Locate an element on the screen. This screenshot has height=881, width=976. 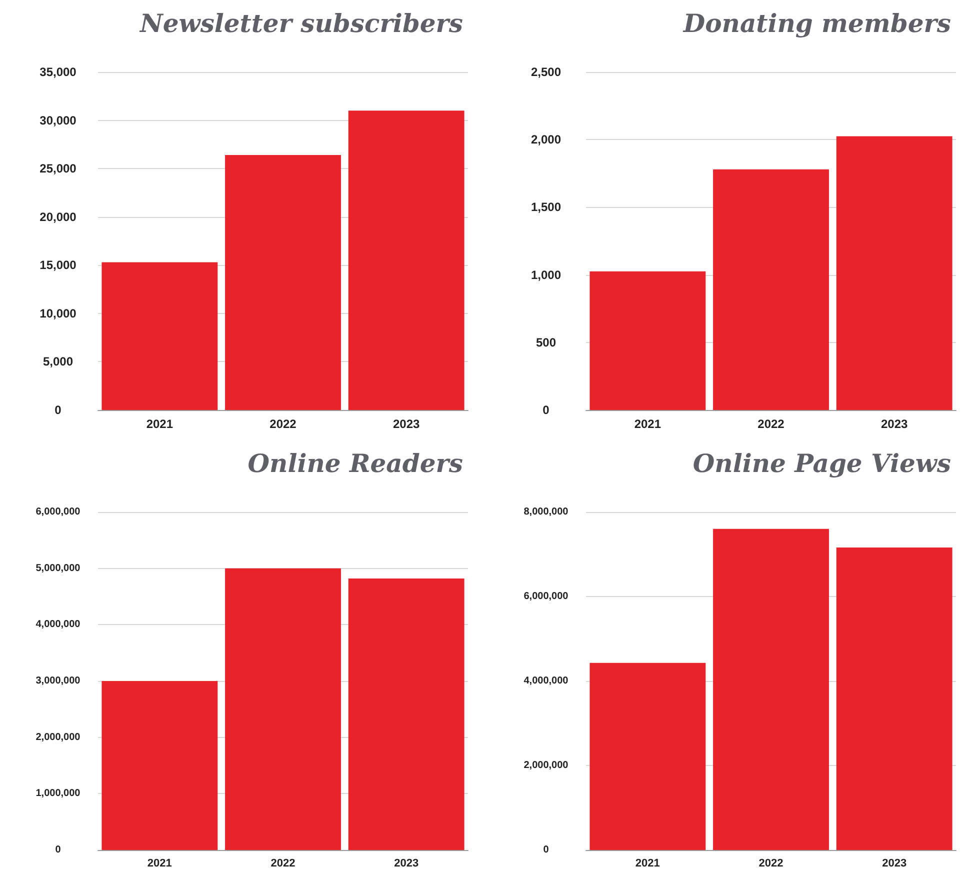
y-tick-label: 1,000 is located at coordinates (546, 275).